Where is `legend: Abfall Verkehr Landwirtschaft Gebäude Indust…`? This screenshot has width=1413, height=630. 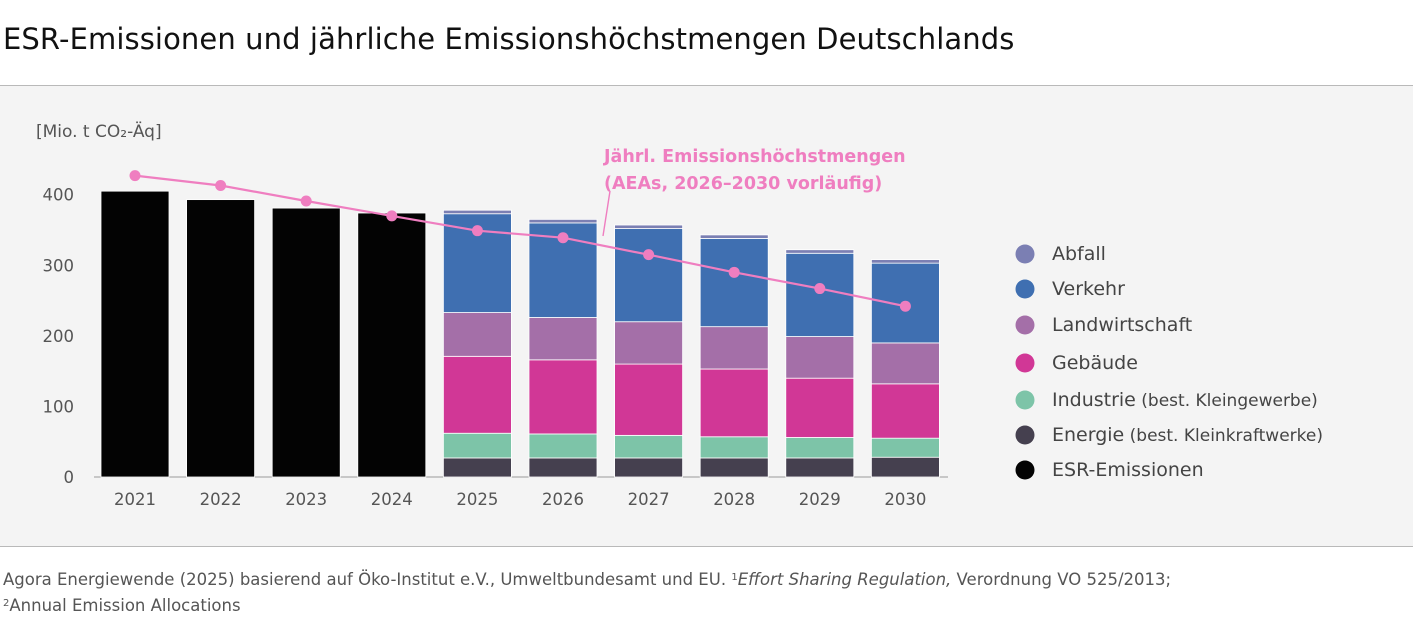
legend: Abfall Verkehr Landwirtschaft Gebäude Indust… is located at coordinates (1169, 362).